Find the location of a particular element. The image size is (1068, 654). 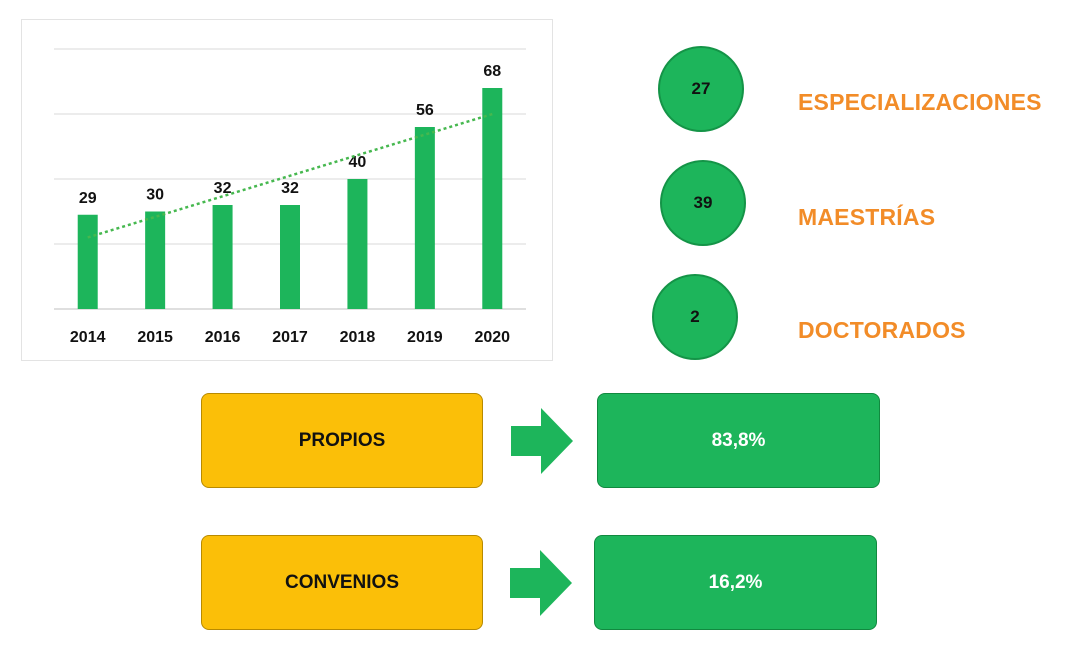

x-tick-2014: 2014 is located at coordinates (88, 337).